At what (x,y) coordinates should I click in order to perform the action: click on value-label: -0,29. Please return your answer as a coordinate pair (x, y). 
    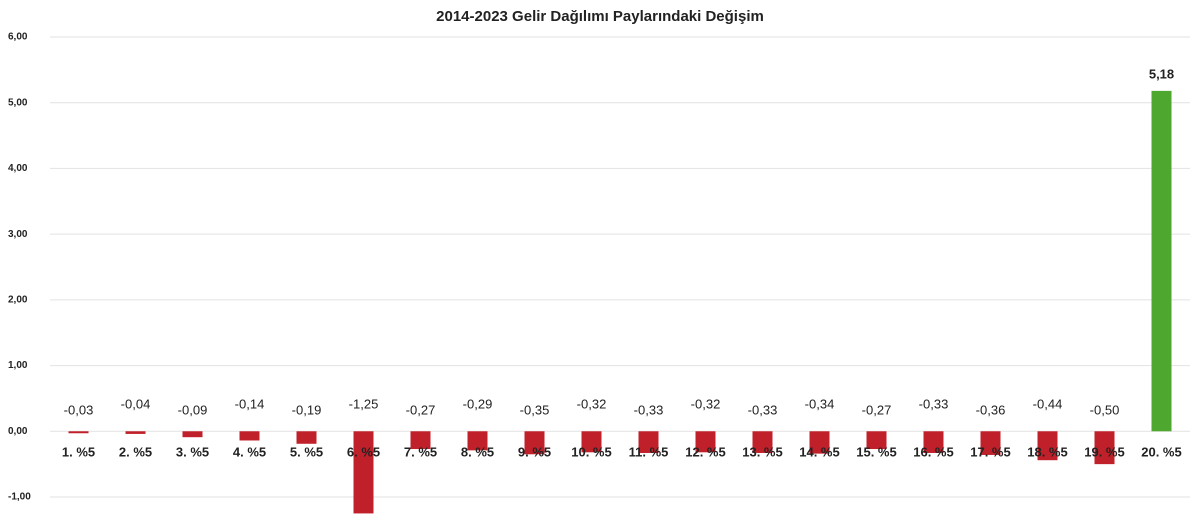
    Looking at the image, I should click on (478, 404).